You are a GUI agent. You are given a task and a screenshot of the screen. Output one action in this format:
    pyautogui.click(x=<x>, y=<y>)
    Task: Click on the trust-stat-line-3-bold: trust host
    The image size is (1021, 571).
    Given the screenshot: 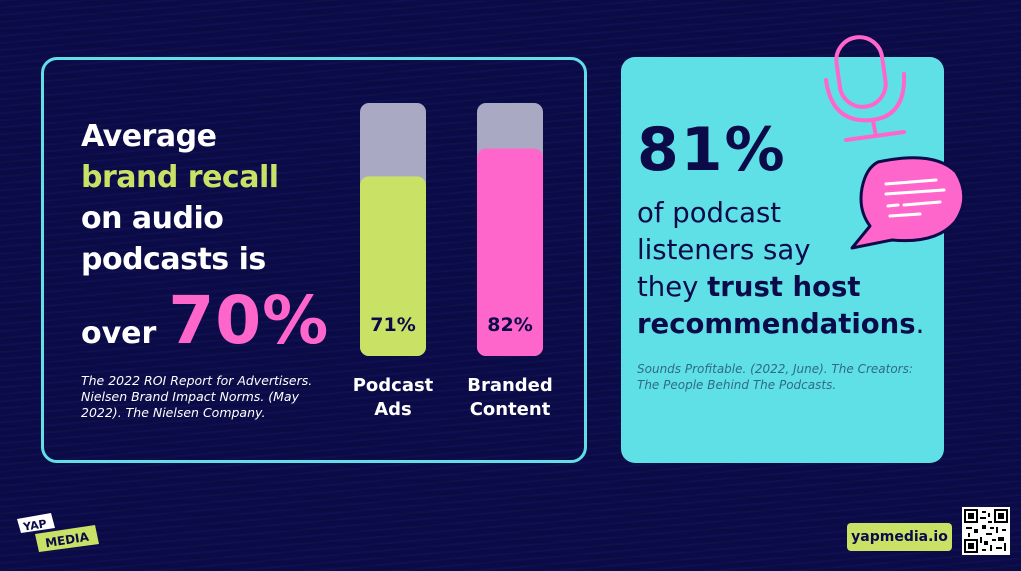 What is the action you would take?
    pyautogui.click(x=784, y=287)
    